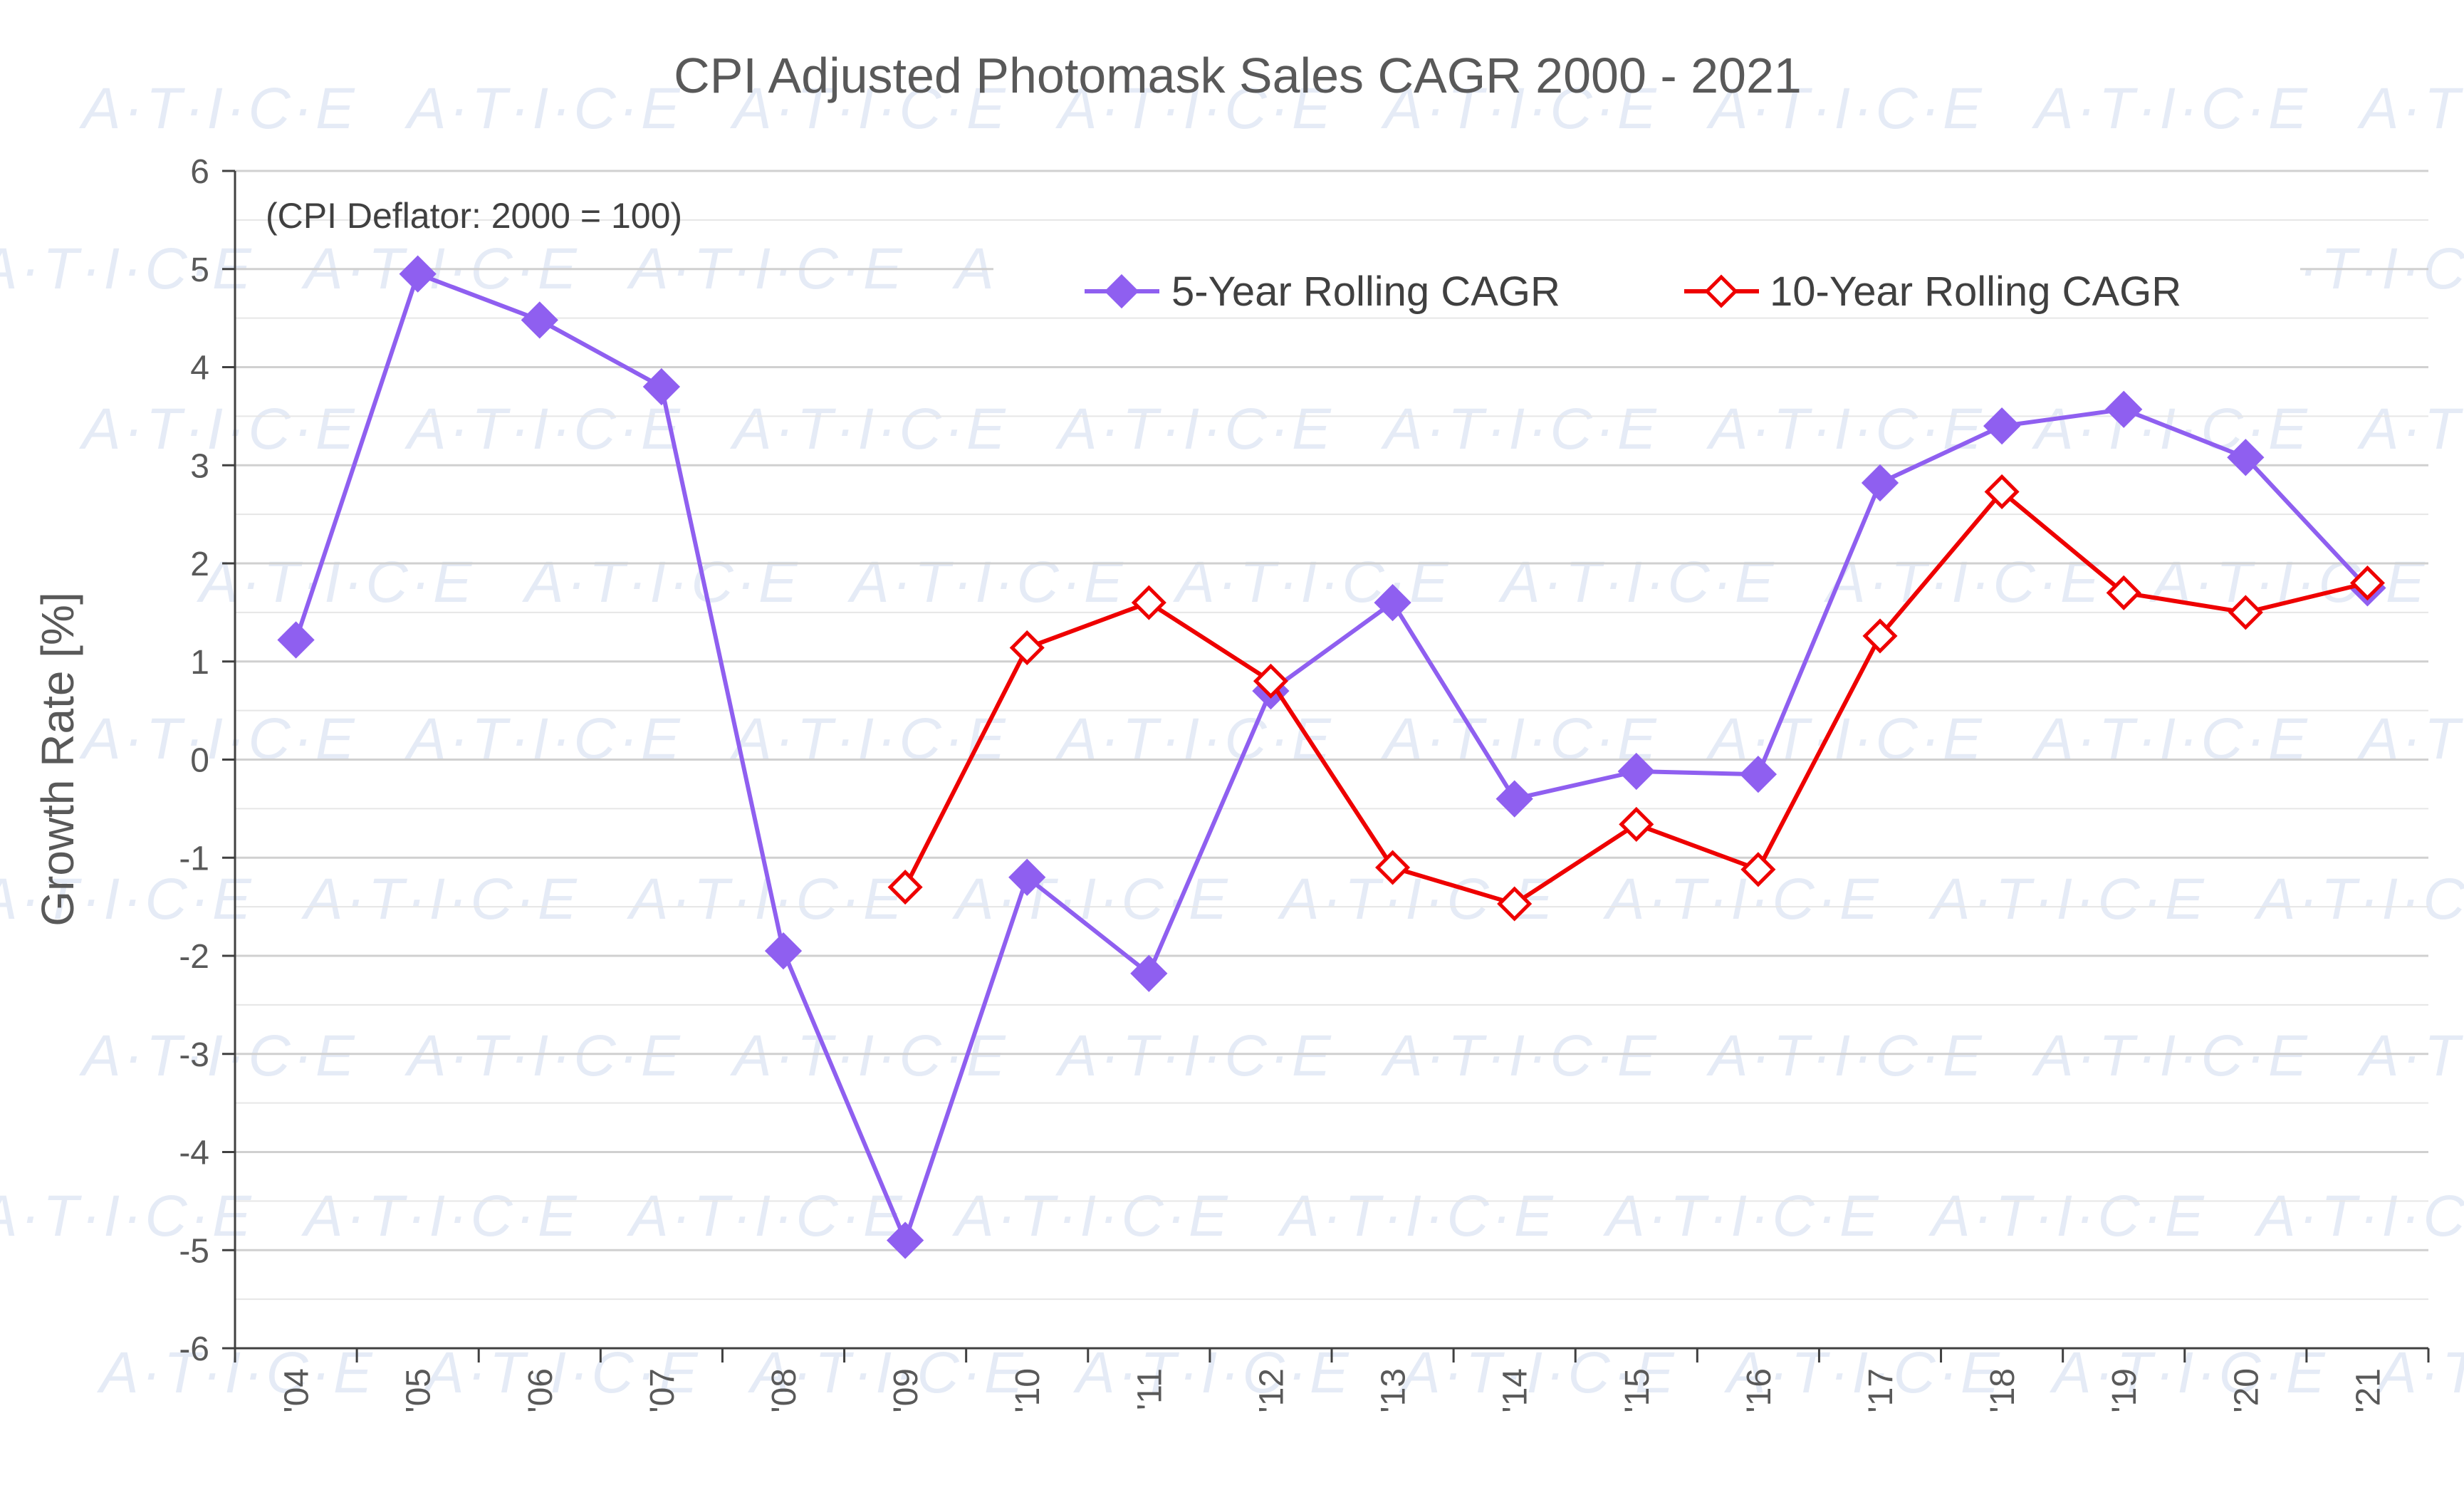 The width and height of the screenshot is (2464, 1485). What do you see at coordinates (1028, 1390) in the screenshot?
I see `x-tick-label: '10` at bounding box center [1028, 1390].